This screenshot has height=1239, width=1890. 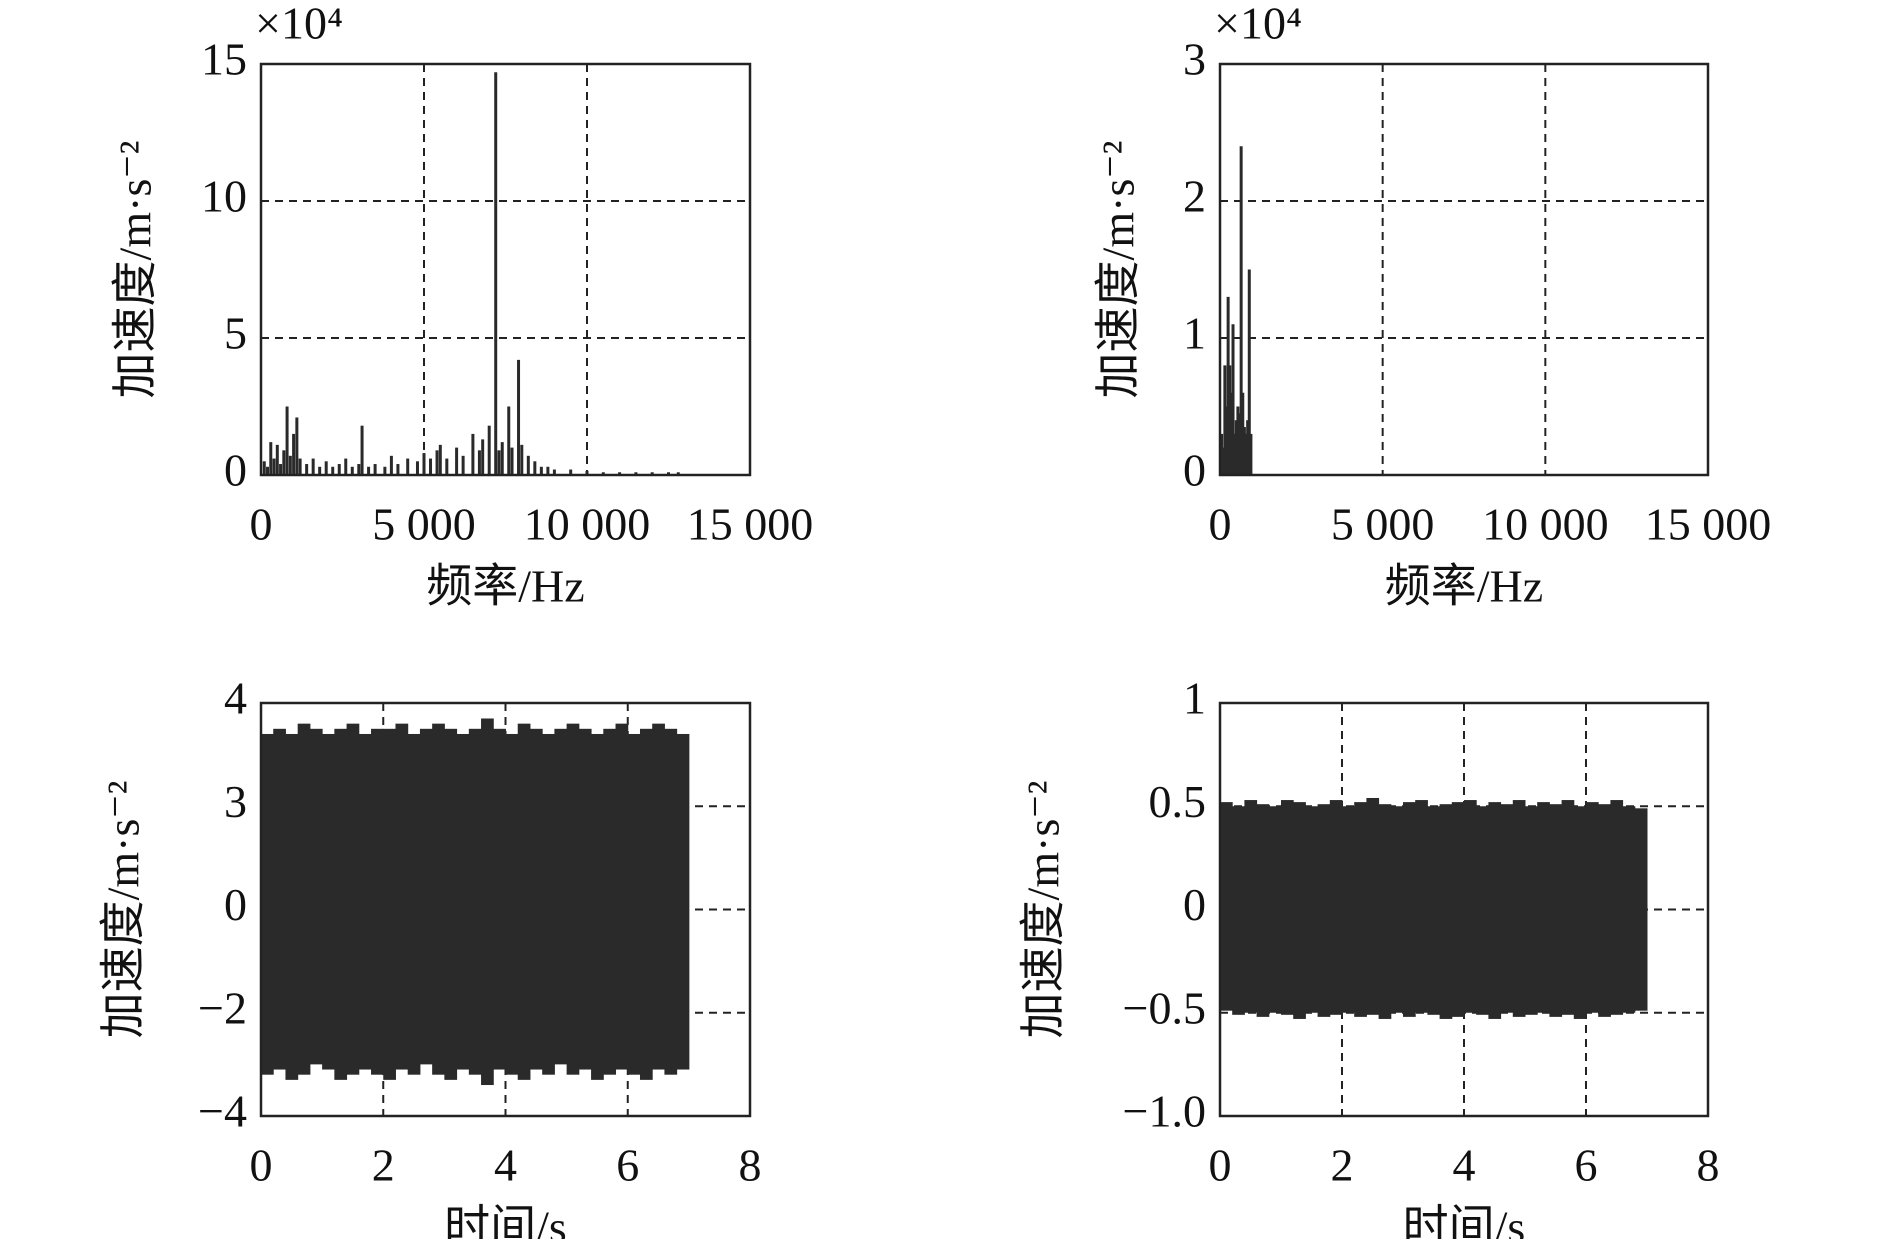 I want to click on x-tick-label: 15 000, so click(x=750, y=524).